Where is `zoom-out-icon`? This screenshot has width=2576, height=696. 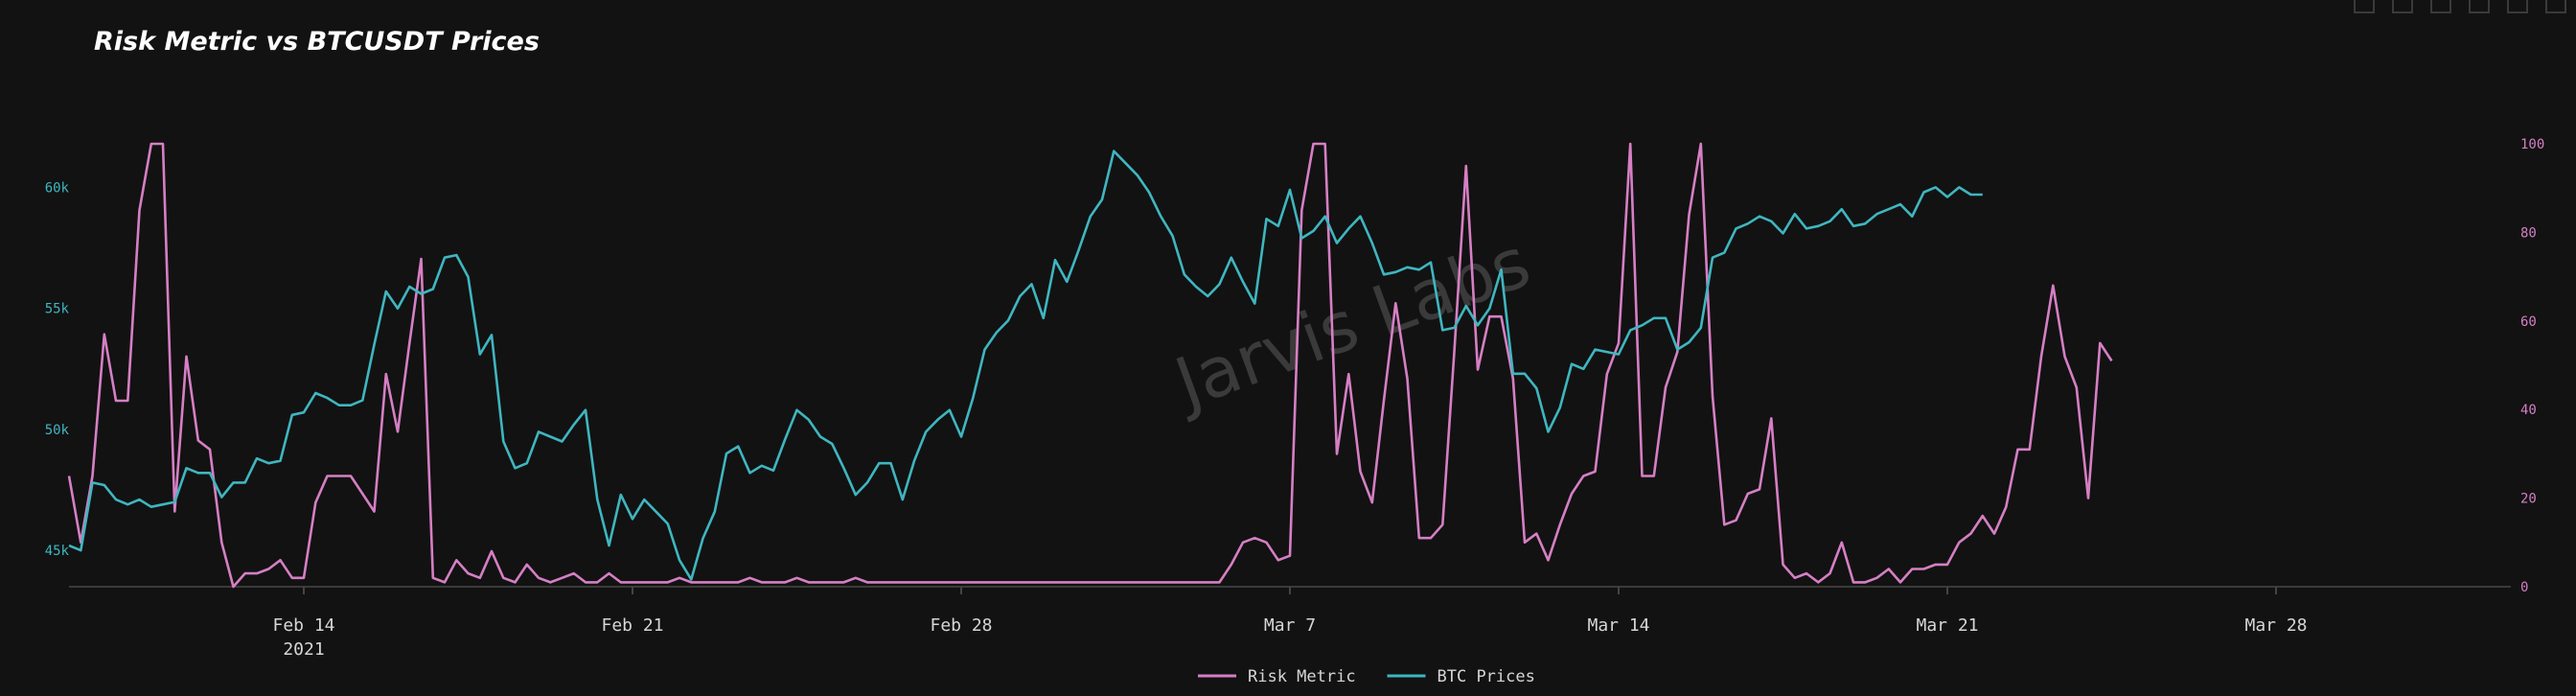 zoom-out-icon is located at coordinates (2517, 6).